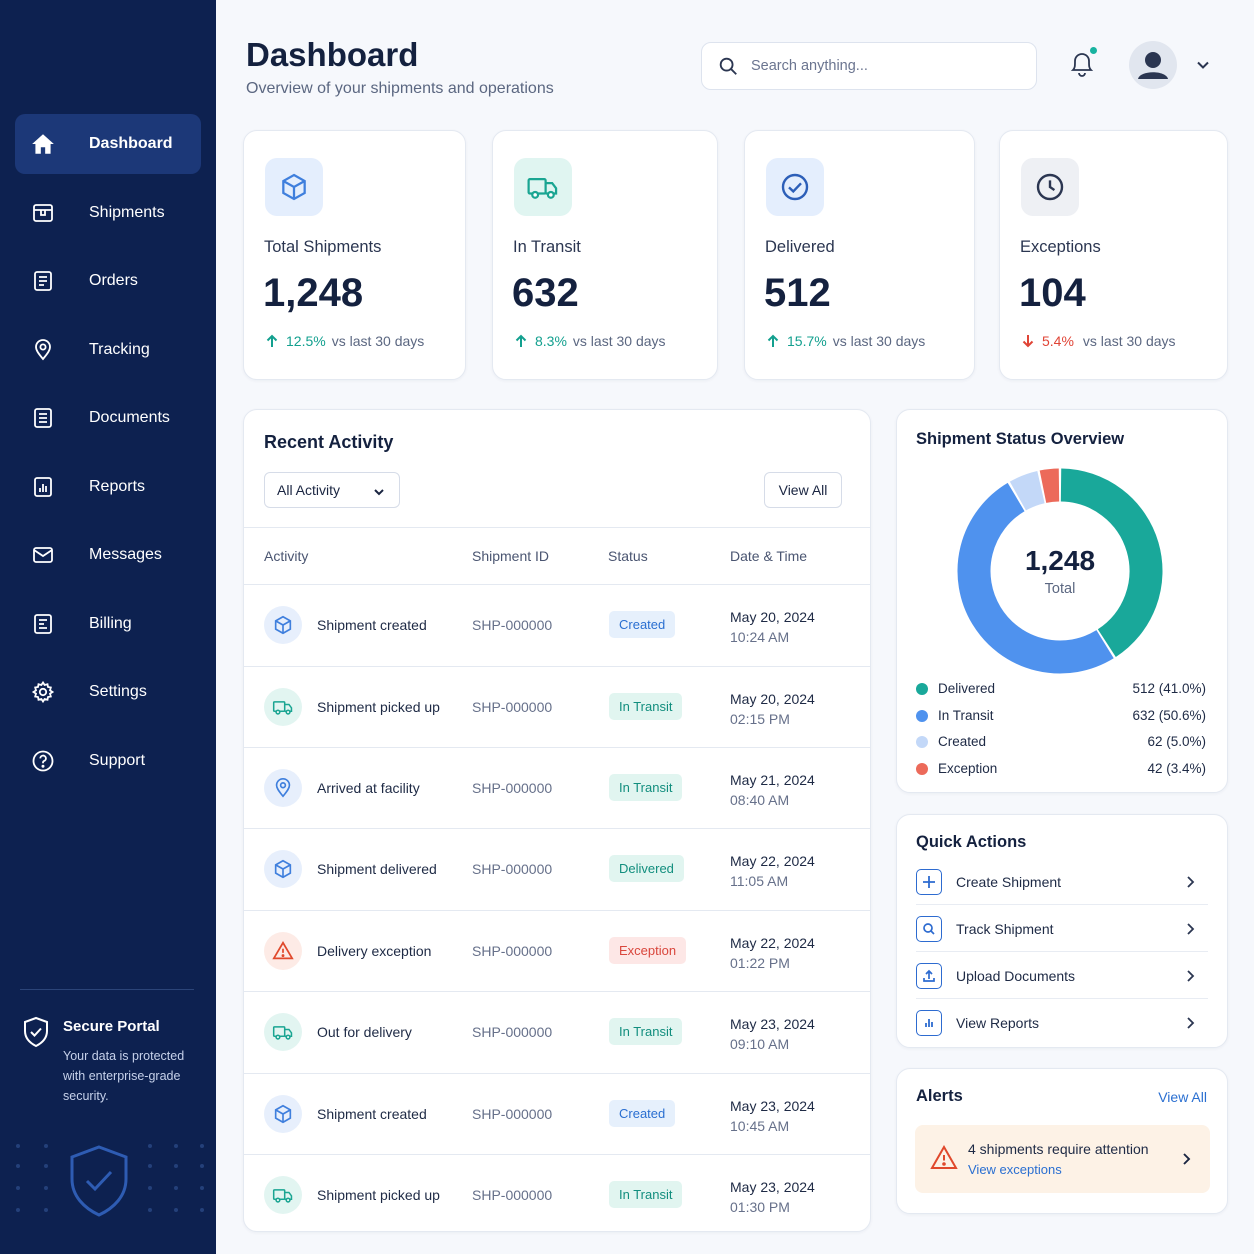 This screenshot has height=1254, width=1254. I want to click on sidebar-item-billing: Billing, so click(108, 624).